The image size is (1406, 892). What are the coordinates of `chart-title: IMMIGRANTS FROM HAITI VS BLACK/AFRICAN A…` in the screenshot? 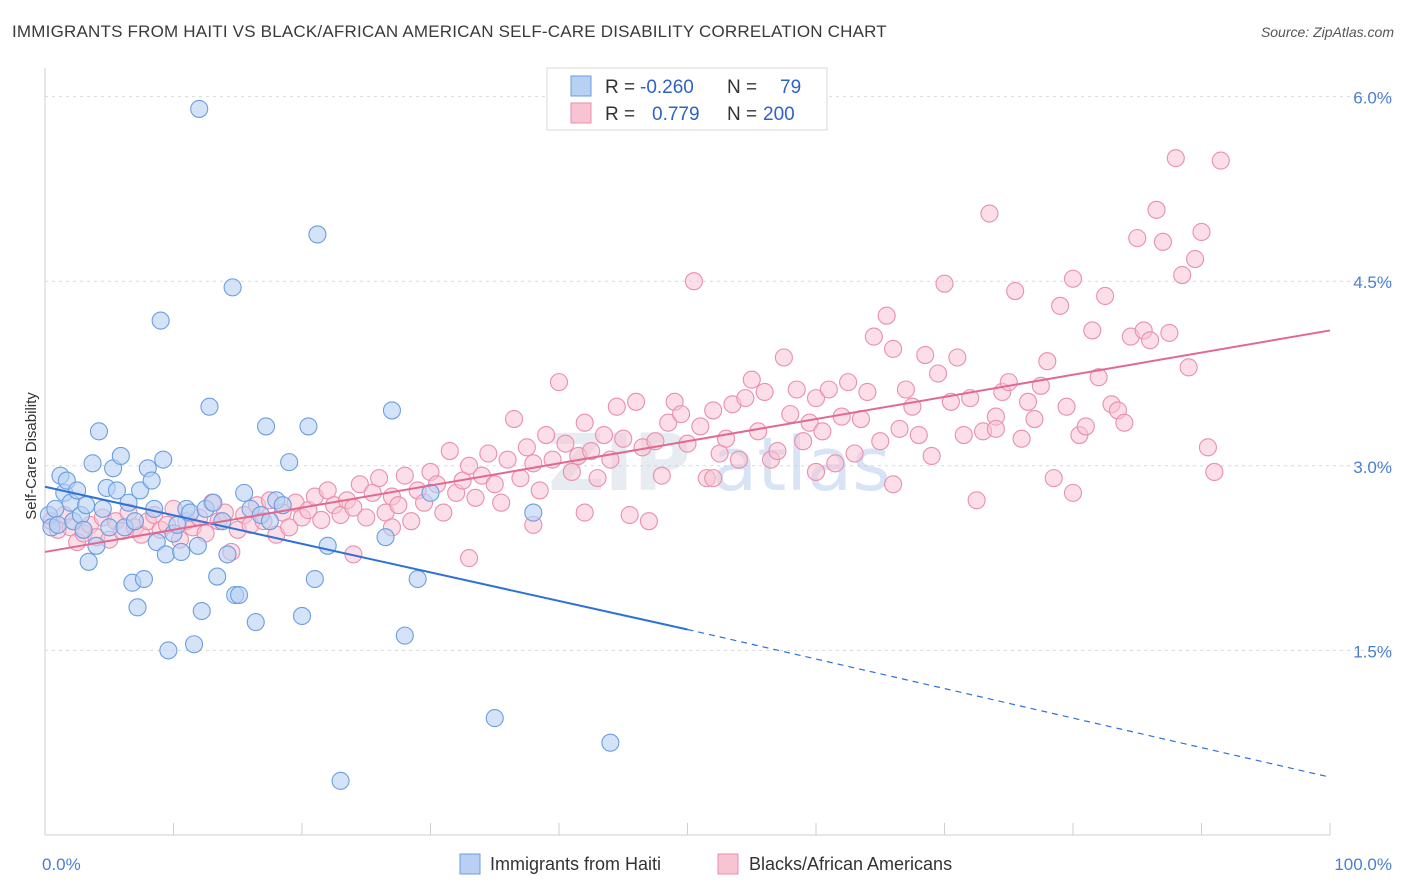 It's located at (449, 31).